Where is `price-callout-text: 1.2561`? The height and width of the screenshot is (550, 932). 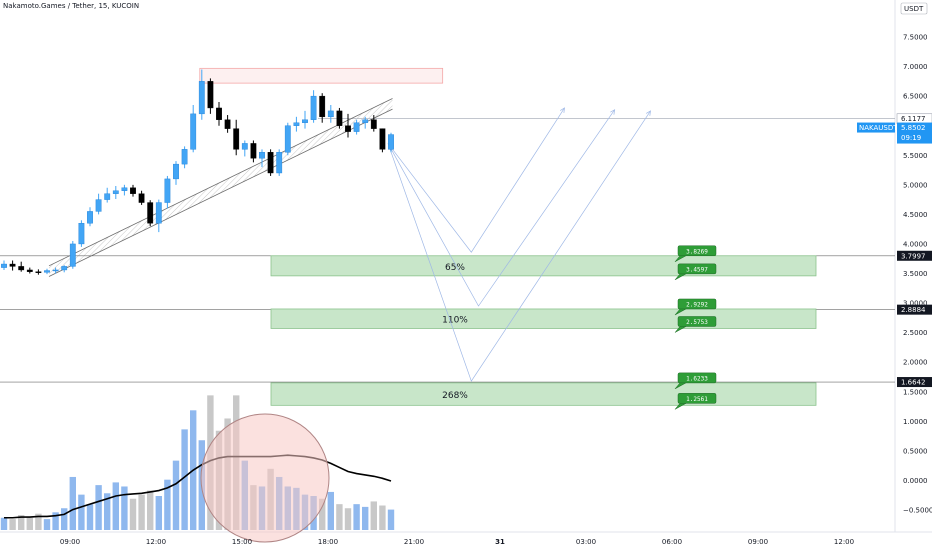 price-callout-text: 1.2561 is located at coordinates (697, 399).